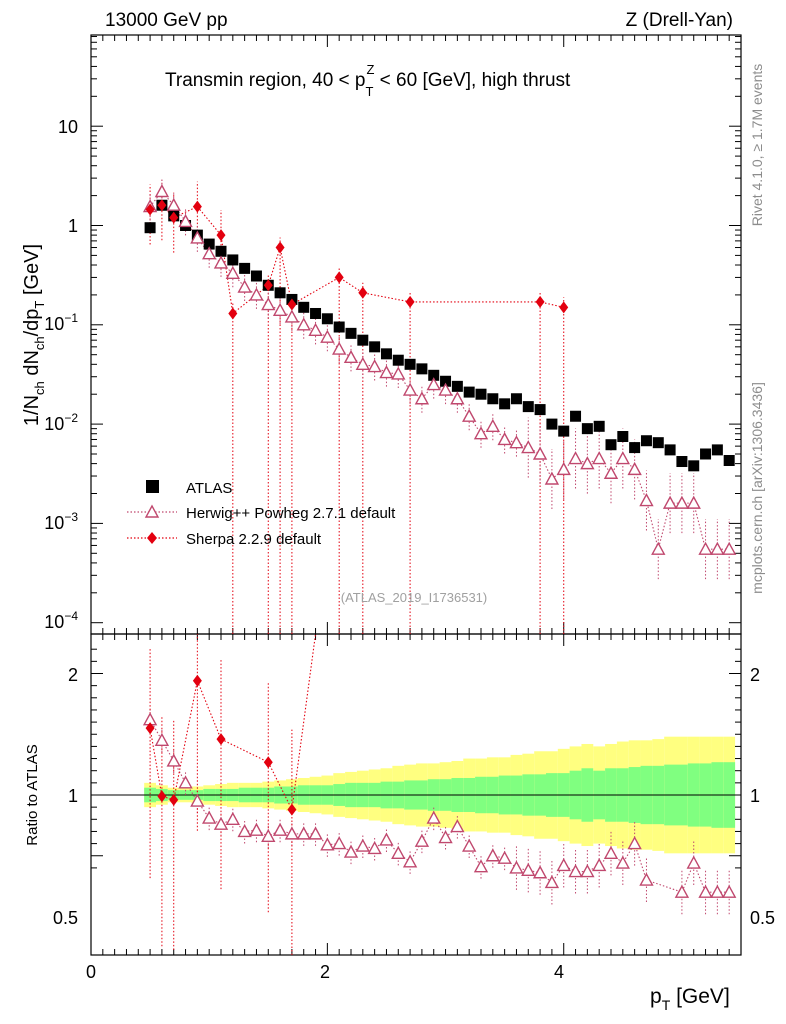 This screenshot has height=1024, width=786. I want to click on x-tick-0: 0, so click(91, 972).